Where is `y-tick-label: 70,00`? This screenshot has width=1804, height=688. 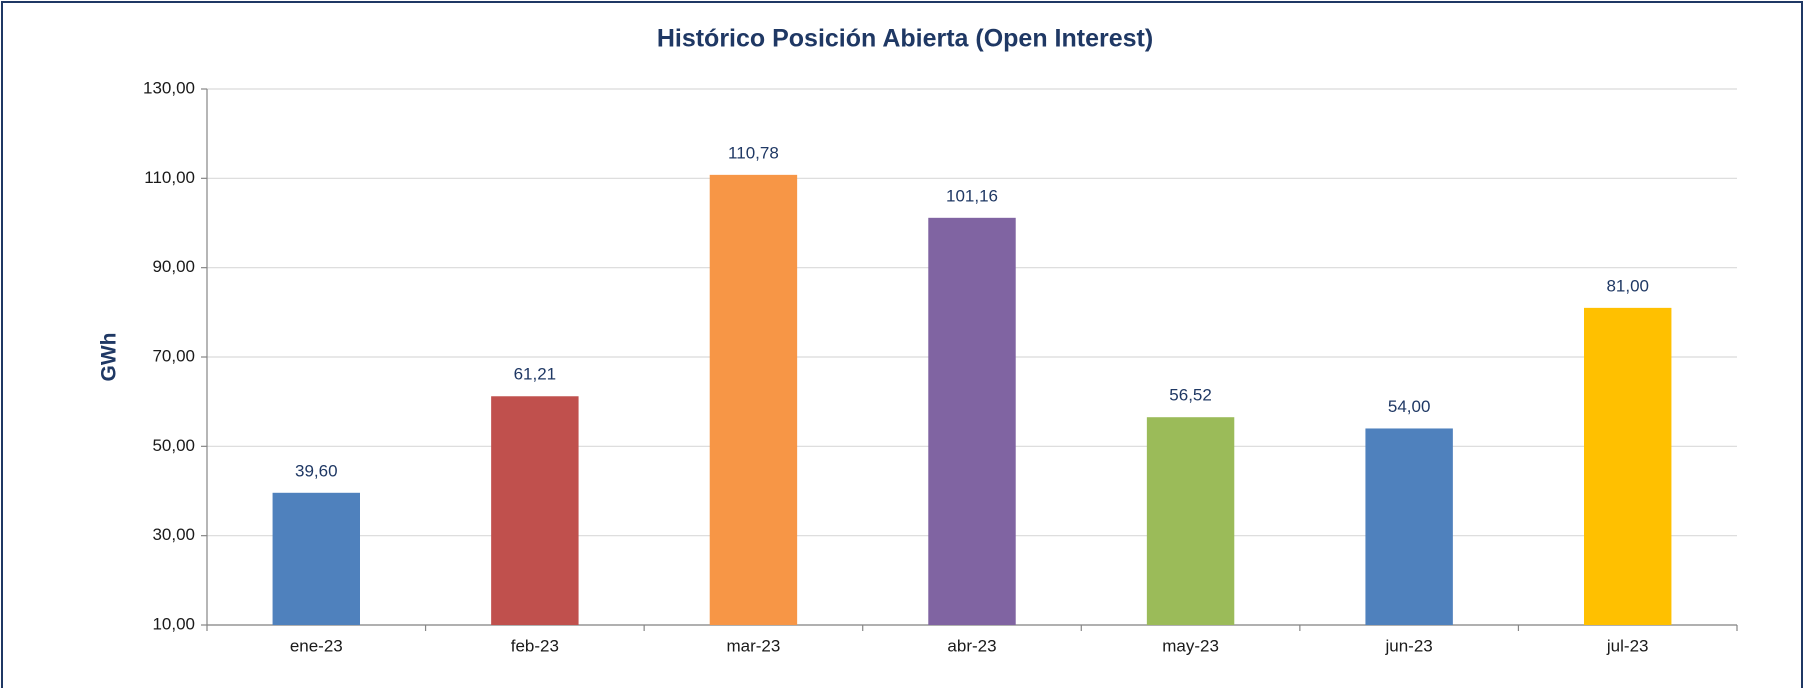 y-tick-label: 70,00 is located at coordinates (173, 355).